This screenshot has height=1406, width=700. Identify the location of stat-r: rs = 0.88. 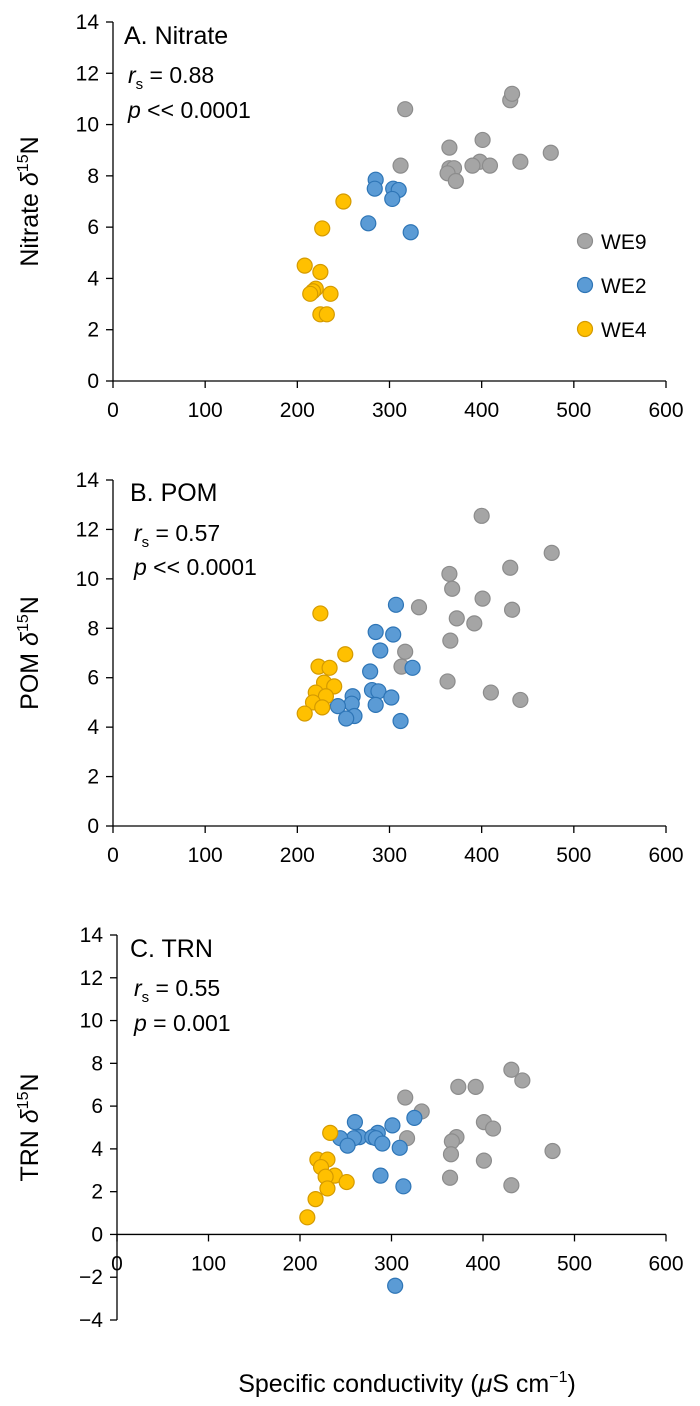
(171, 77).